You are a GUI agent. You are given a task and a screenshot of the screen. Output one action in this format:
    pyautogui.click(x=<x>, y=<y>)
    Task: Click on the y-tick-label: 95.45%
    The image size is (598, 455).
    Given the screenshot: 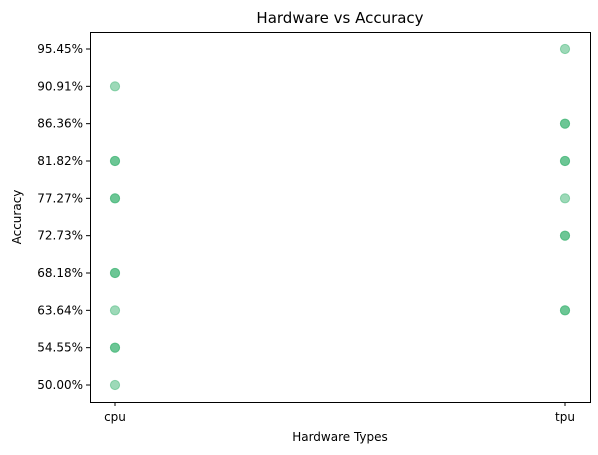 What is the action you would take?
    pyautogui.click(x=60, y=49)
    